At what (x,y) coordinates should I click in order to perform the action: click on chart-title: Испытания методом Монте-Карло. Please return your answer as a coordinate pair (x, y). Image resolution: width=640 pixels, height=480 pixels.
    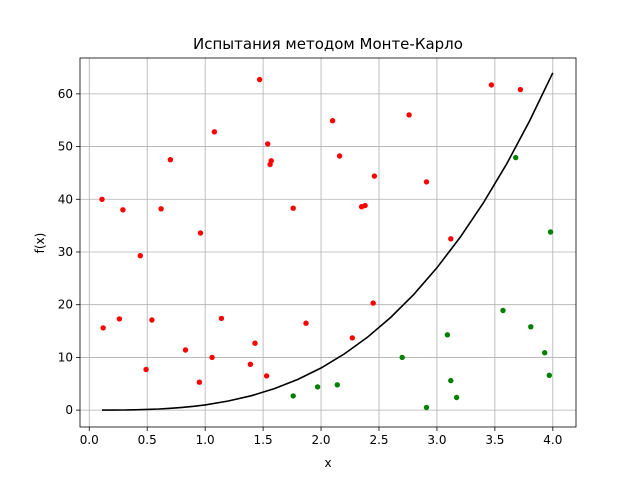
    Looking at the image, I should click on (328, 44).